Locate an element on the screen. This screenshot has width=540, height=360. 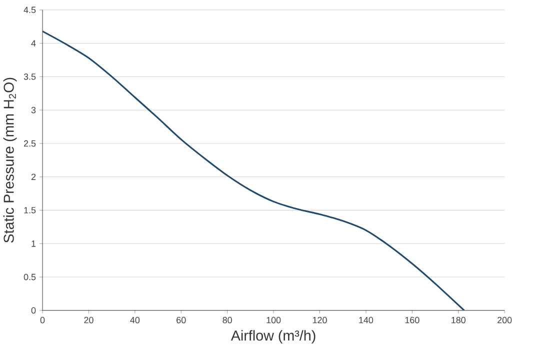
x-tick-label: 40 is located at coordinates (135, 320).